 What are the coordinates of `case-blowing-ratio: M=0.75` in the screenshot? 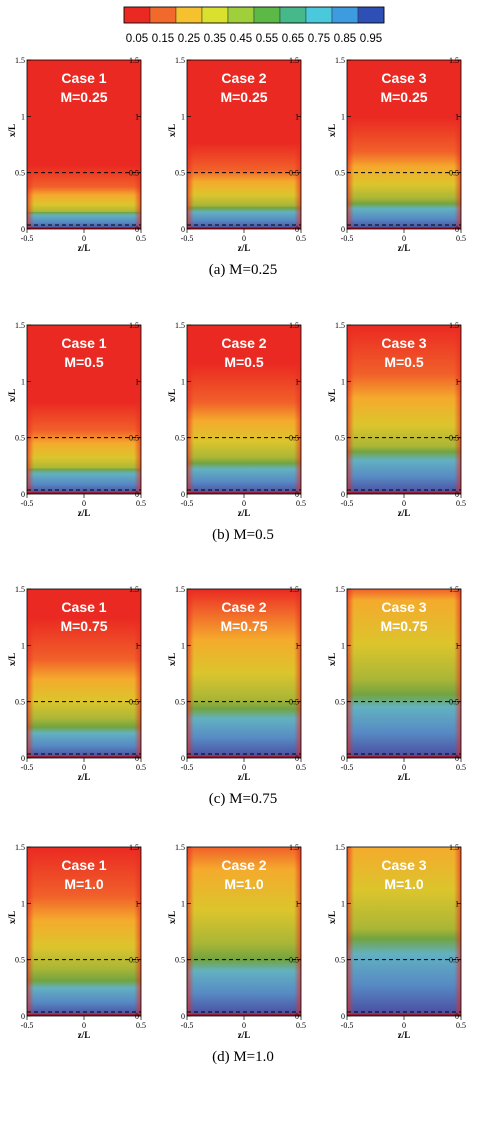 It's located at (243, 626).